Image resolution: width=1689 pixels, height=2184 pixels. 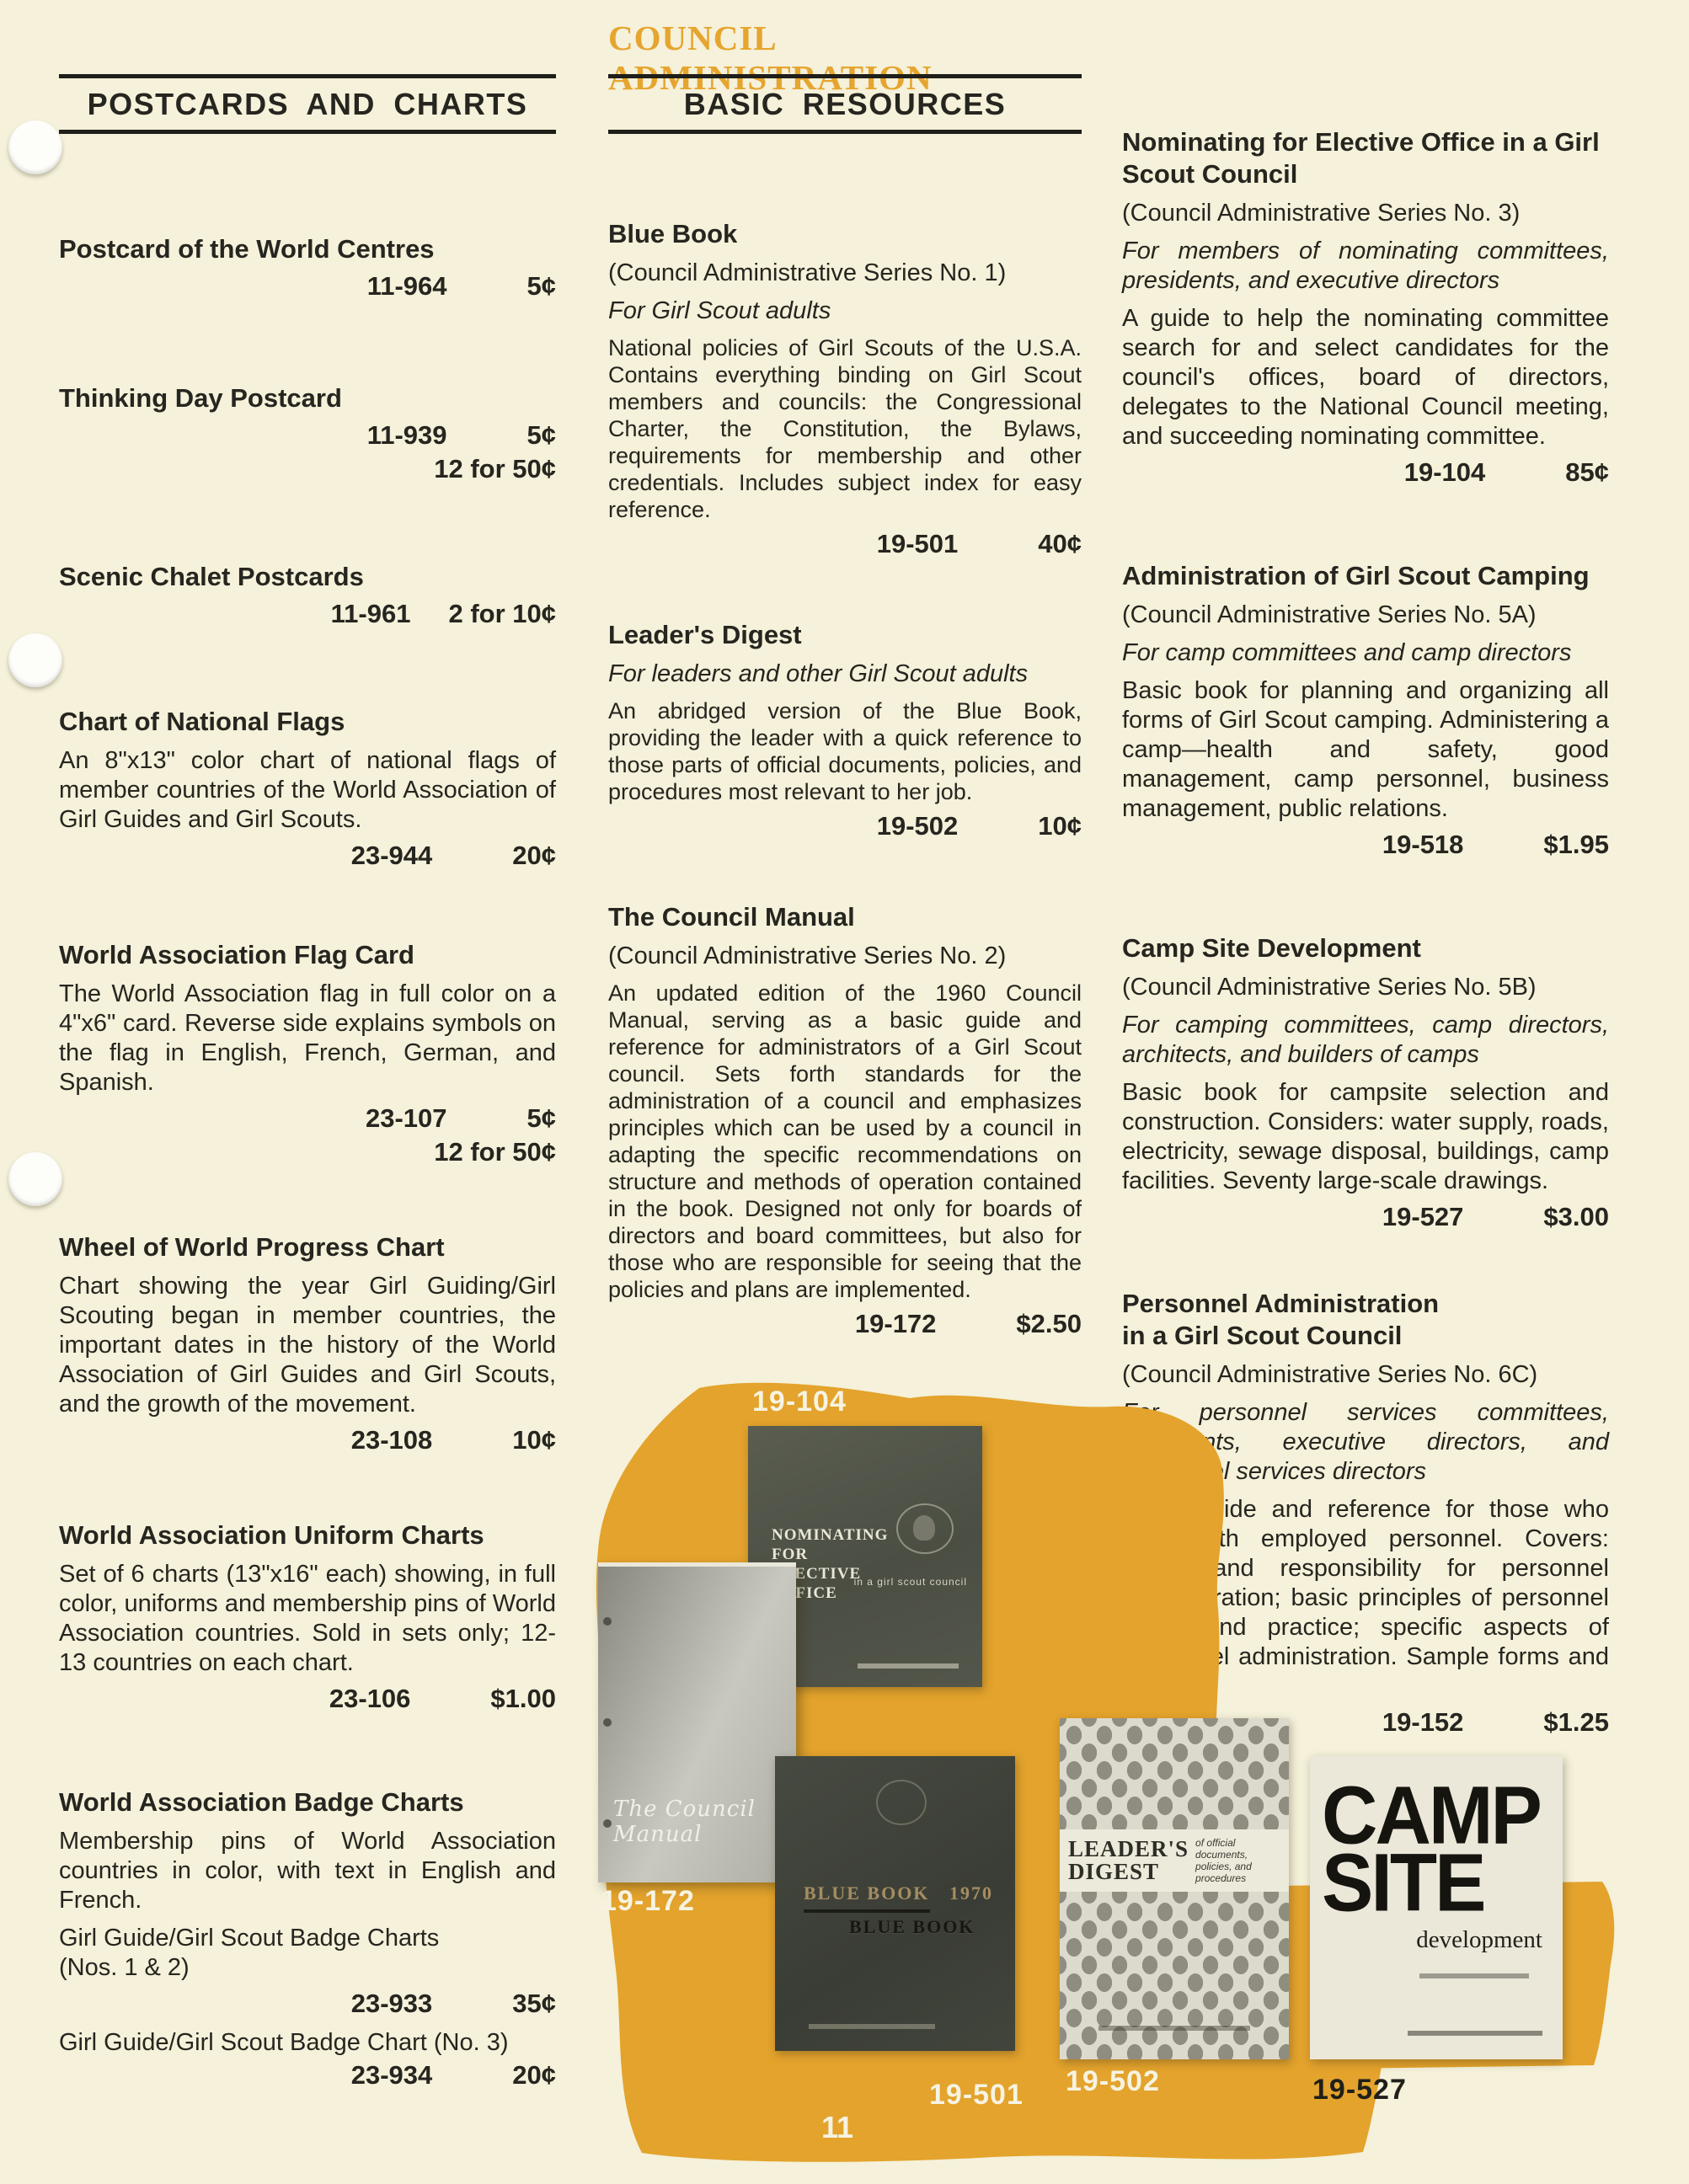 What do you see at coordinates (845, 104) in the screenshot?
I see `column-header: BASIC RESOURCES` at bounding box center [845, 104].